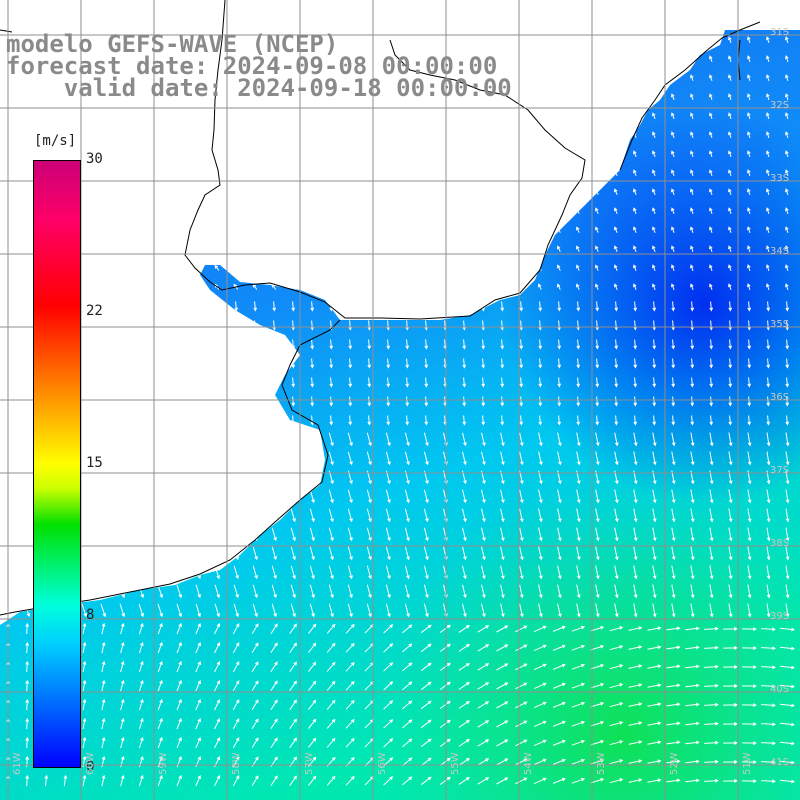 The height and width of the screenshot is (800, 800). Describe the element at coordinates (236, 763) in the screenshot. I see `lon-label: 58W` at that location.